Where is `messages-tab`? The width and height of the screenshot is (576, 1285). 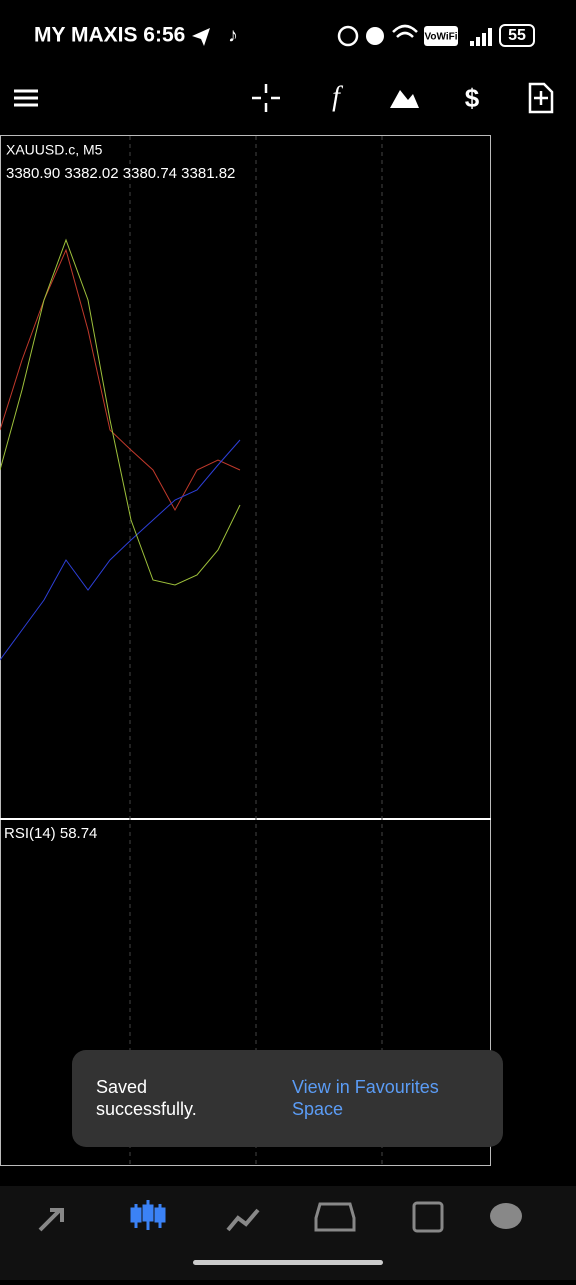 messages-tab is located at coordinates (506, 1216).